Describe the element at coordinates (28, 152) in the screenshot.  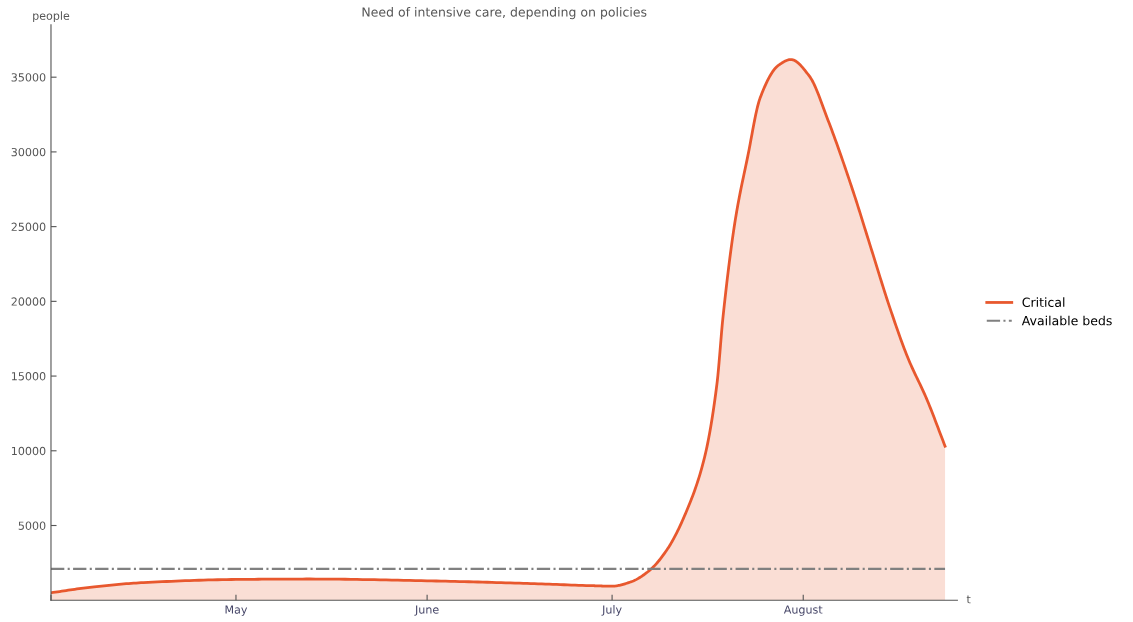
I see `y-tick-label: 30000` at that location.